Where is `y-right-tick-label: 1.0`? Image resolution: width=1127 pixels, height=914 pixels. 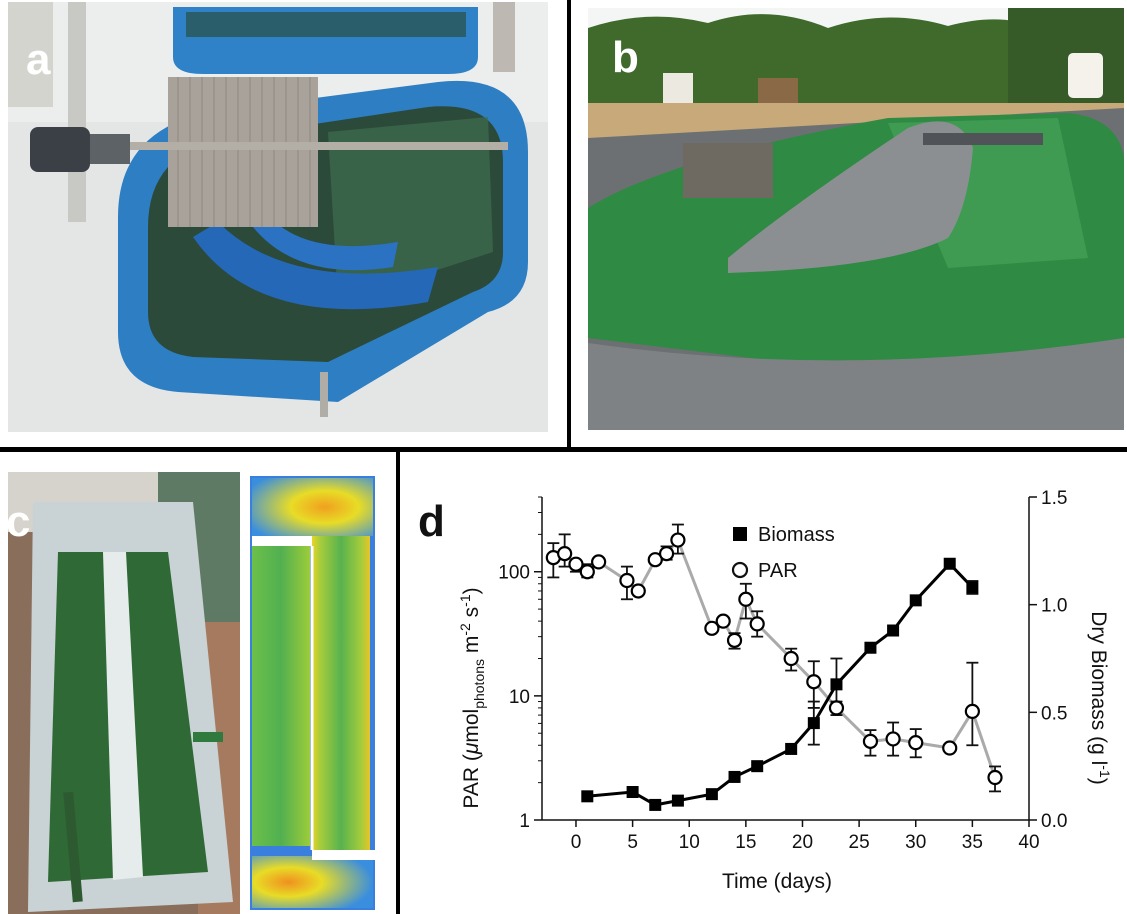 y-right-tick-label: 1.0 is located at coordinates (1054, 606).